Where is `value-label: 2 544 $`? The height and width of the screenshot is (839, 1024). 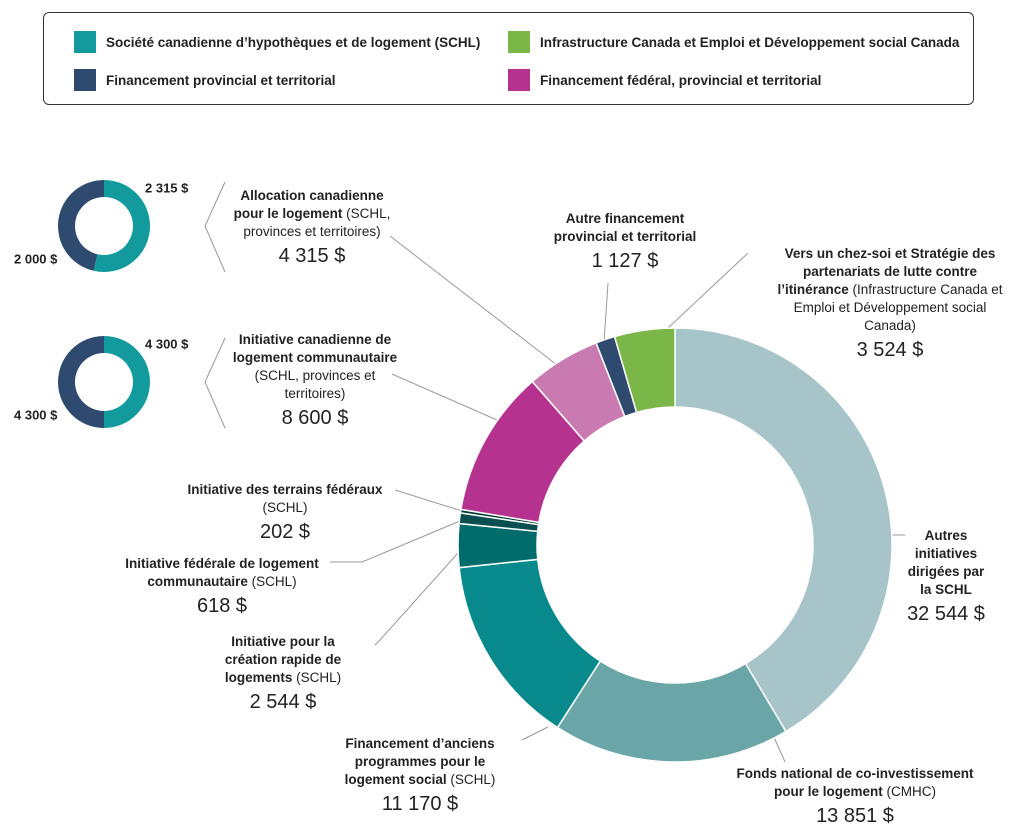
value-label: 2 544 $ is located at coordinates (283, 702).